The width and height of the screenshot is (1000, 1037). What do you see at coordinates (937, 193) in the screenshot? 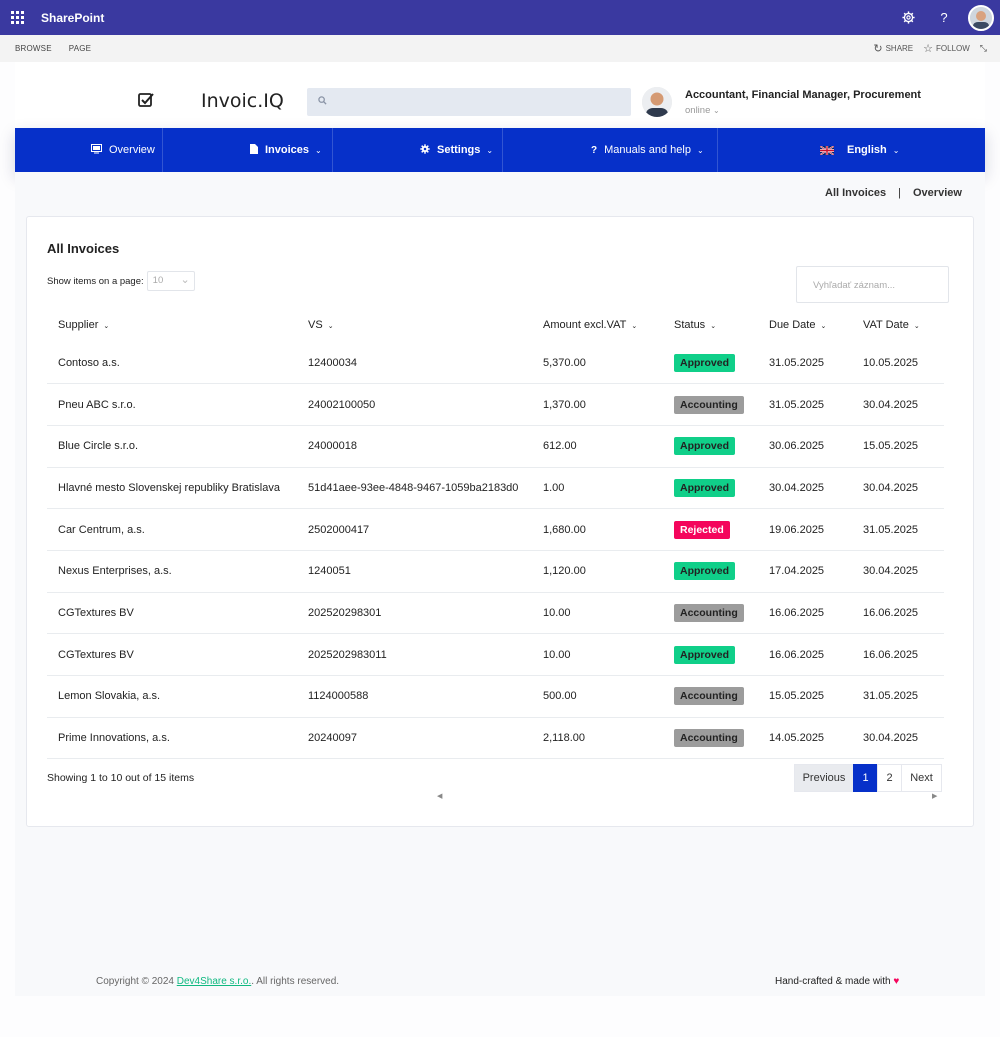
I see `breadcrumb-overview: Overview` at bounding box center [937, 193].